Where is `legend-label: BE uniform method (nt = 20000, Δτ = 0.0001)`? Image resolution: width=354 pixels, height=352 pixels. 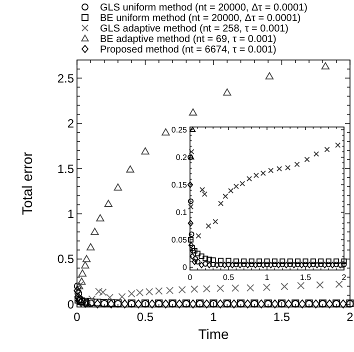
legend-label: BE uniform method (nt = 20000, Δτ = 0.0001) is located at coordinates (200, 18).